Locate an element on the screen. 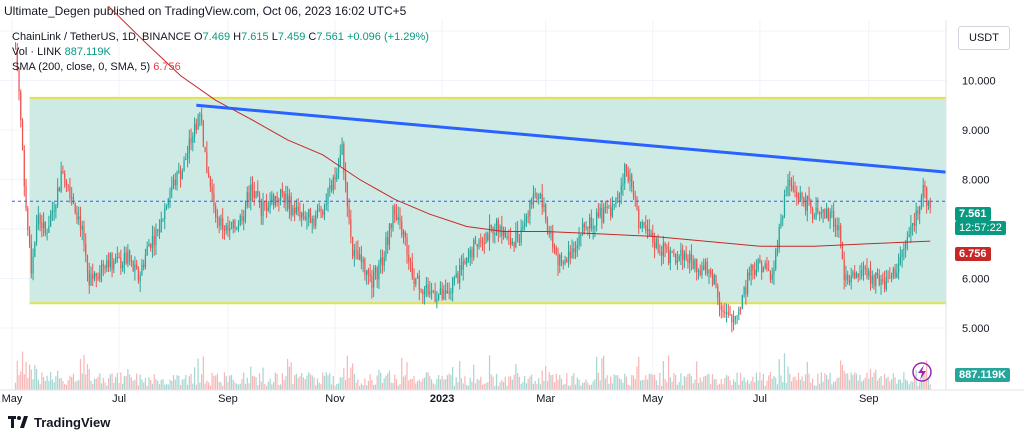  lightning-icon is located at coordinates (922, 372).